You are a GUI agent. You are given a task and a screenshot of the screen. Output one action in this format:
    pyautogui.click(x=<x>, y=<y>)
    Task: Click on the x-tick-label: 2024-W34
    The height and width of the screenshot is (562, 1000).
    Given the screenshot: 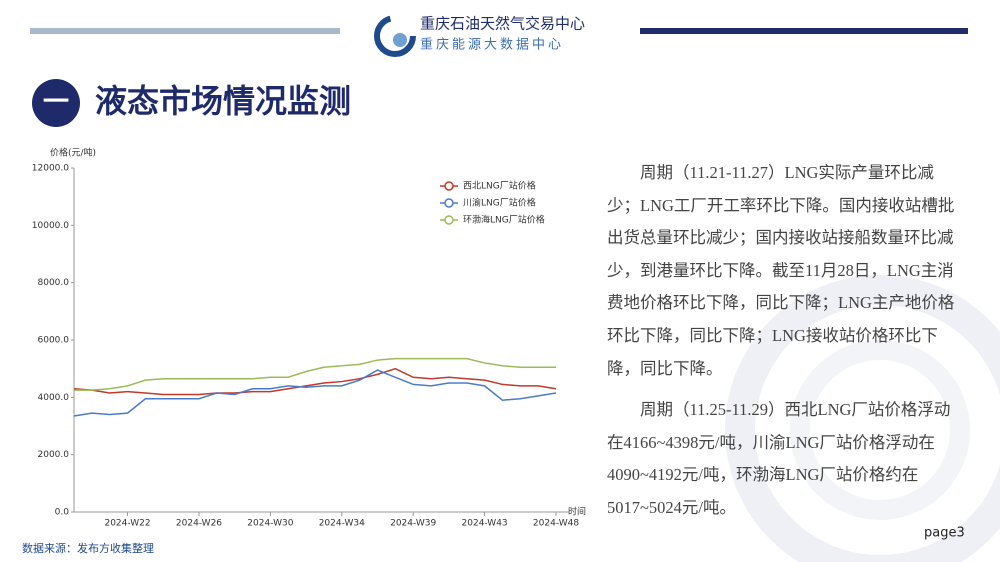 What is the action you would take?
    pyautogui.click(x=342, y=524)
    